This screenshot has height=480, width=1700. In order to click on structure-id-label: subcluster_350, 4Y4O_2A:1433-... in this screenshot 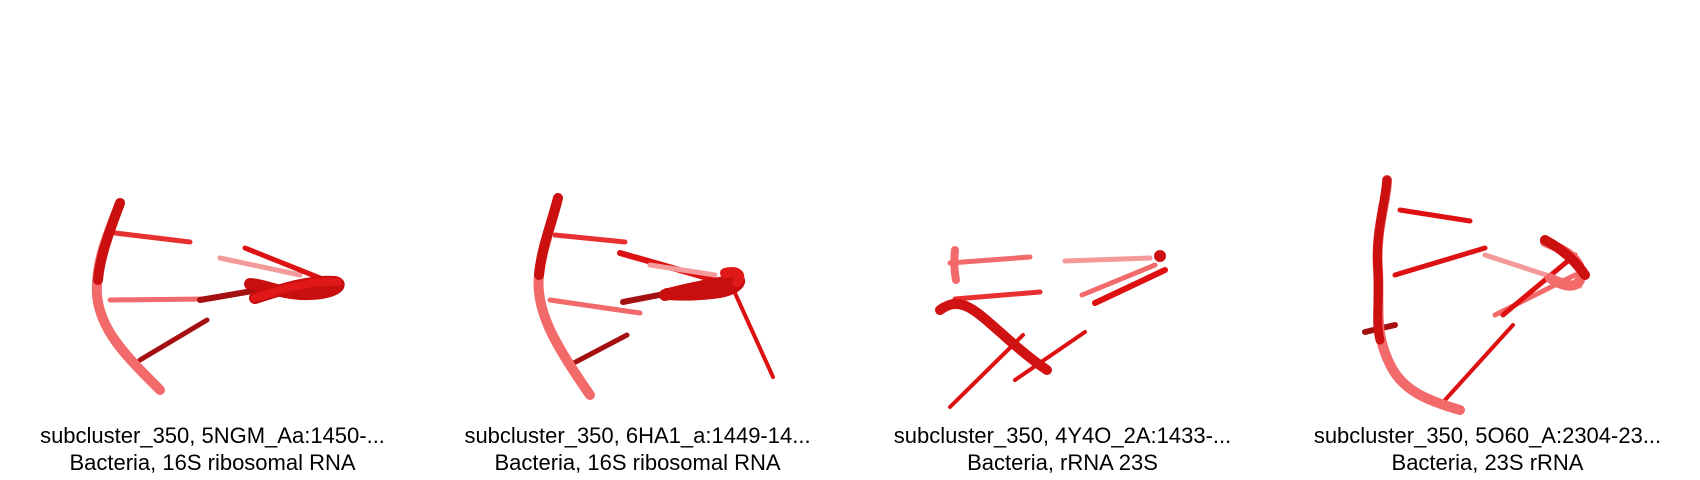, I will do `click(1062, 435)`.